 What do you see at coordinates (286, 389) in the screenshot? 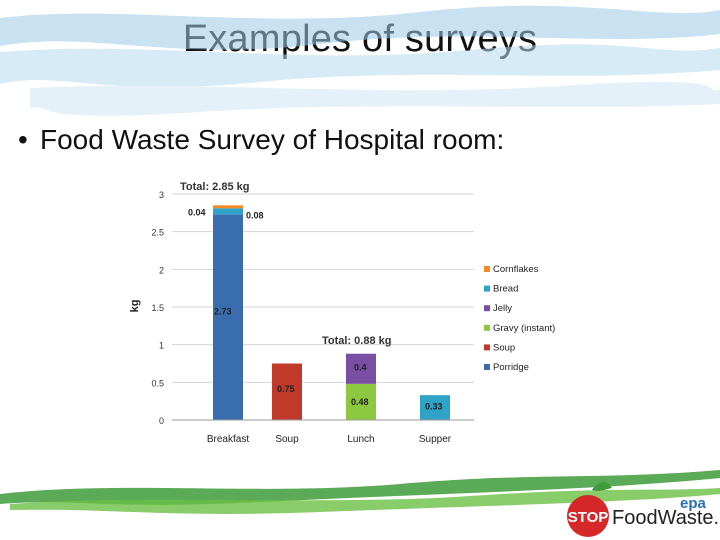
I see `data-label: 0.75` at bounding box center [286, 389].